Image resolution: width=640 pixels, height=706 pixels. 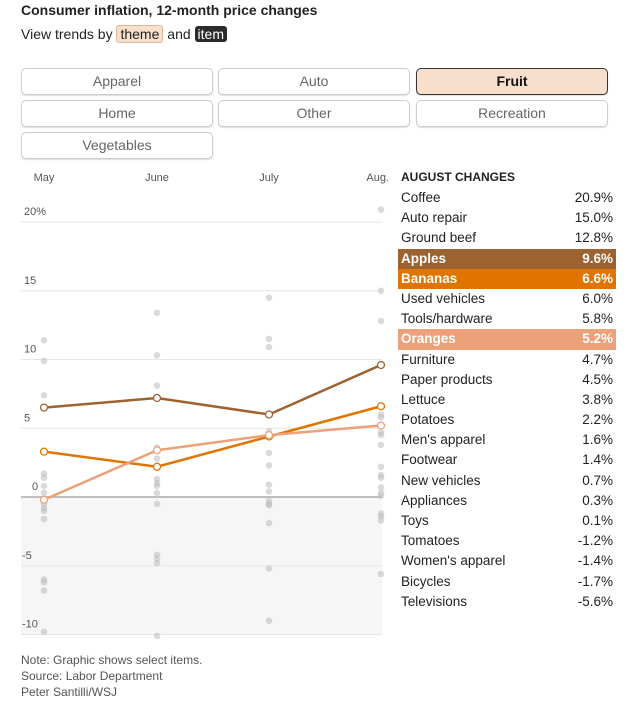 What do you see at coordinates (507, 460) in the screenshot?
I see `table-row: Footwear 1.4%` at bounding box center [507, 460].